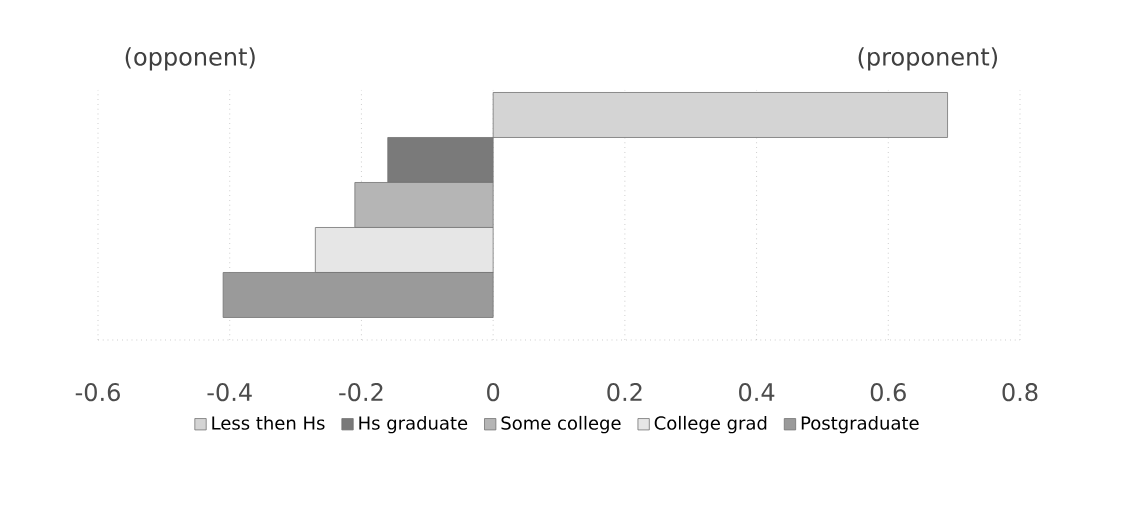 The width and height of the screenshot is (1148, 524). Describe the element at coordinates (710, 424) in the screenshot. I see `legend-label: College grad` at that location.